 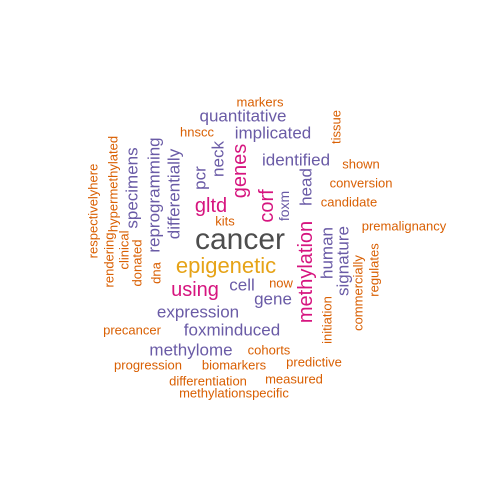 What do you see at coordinates (242, 285) in the screenshot?
I see `word-cell: cell` at bounding box center [242, 285].